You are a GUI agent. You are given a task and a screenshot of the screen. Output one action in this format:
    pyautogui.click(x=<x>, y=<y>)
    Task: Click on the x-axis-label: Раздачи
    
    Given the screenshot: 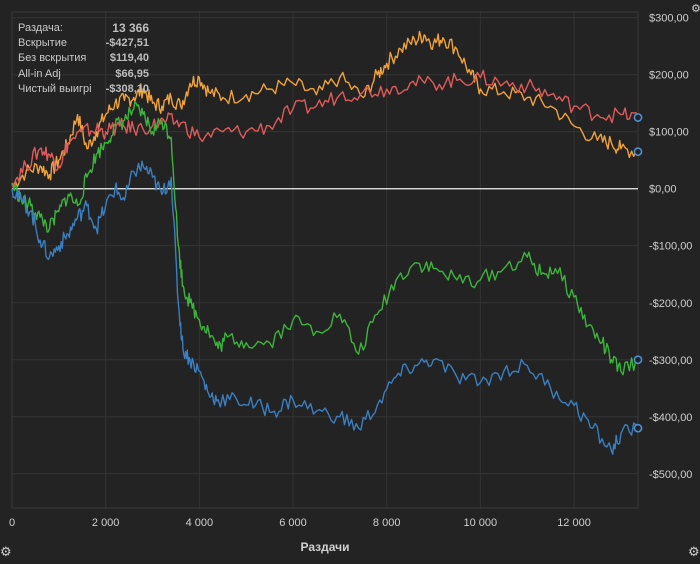 What is the action you would take?
    pyautogui.click(x=325, y=547)
    